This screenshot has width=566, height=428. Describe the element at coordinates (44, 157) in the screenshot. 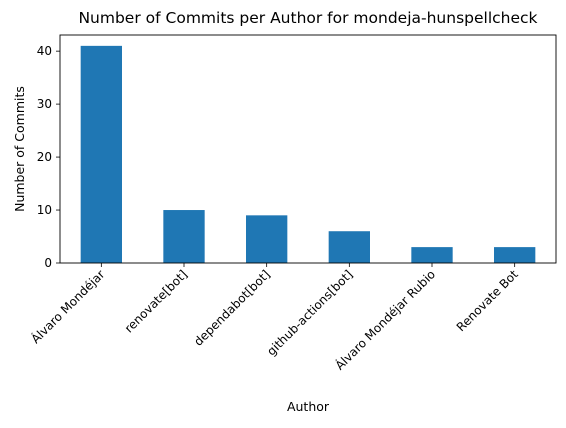

I see `y-tick-label: 20` at that location.